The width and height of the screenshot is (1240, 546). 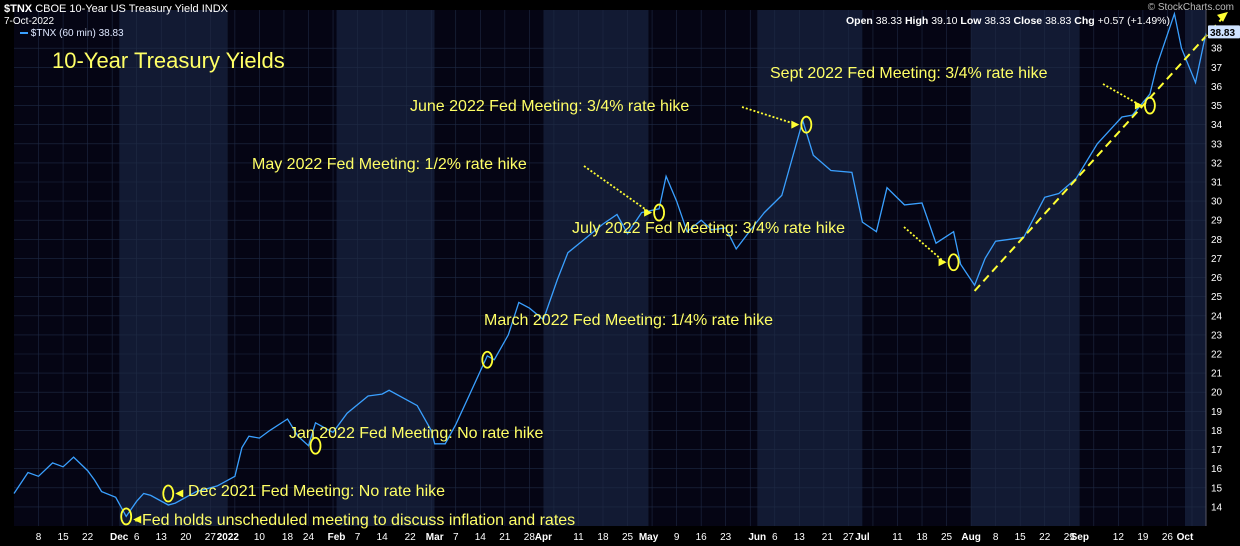 I want to click on y-tick-label: 18, so click(x=1217, y=431).